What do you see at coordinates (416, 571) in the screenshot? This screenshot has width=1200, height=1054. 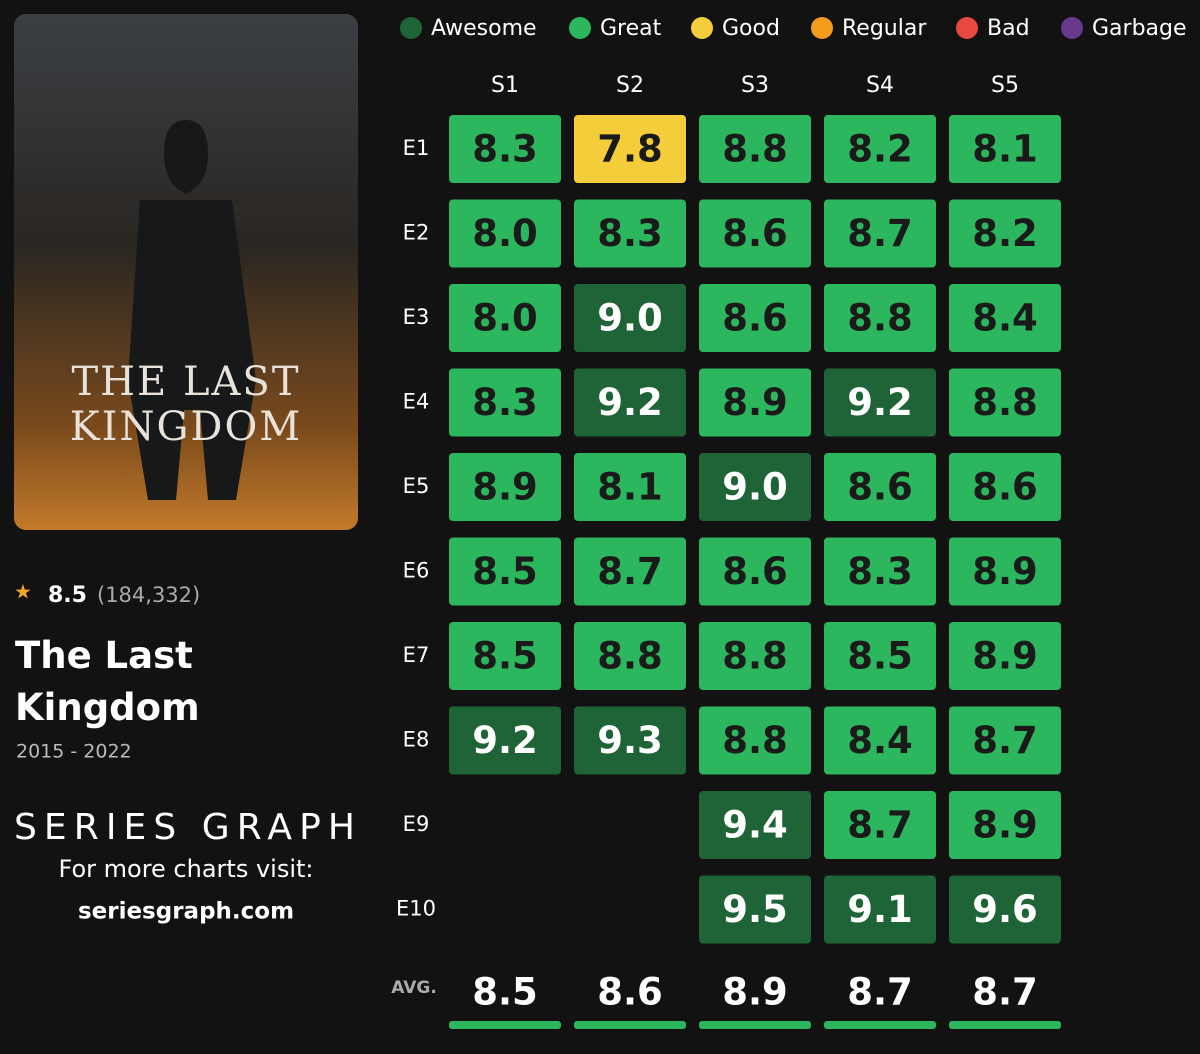 I see `row-label: E6` at bounding box center [416, 571].